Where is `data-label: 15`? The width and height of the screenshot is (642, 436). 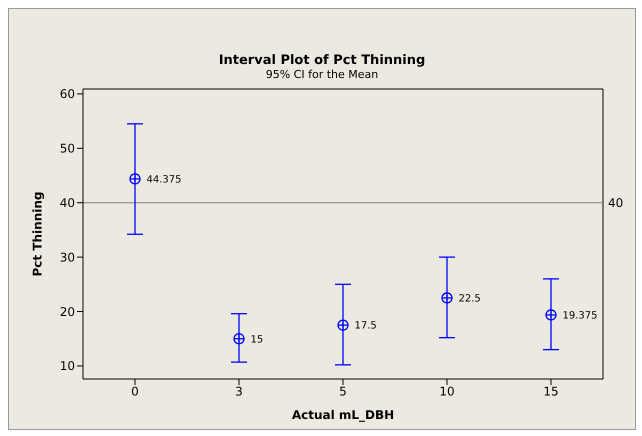
data-label: 15 is located at coordinates (257, 340).